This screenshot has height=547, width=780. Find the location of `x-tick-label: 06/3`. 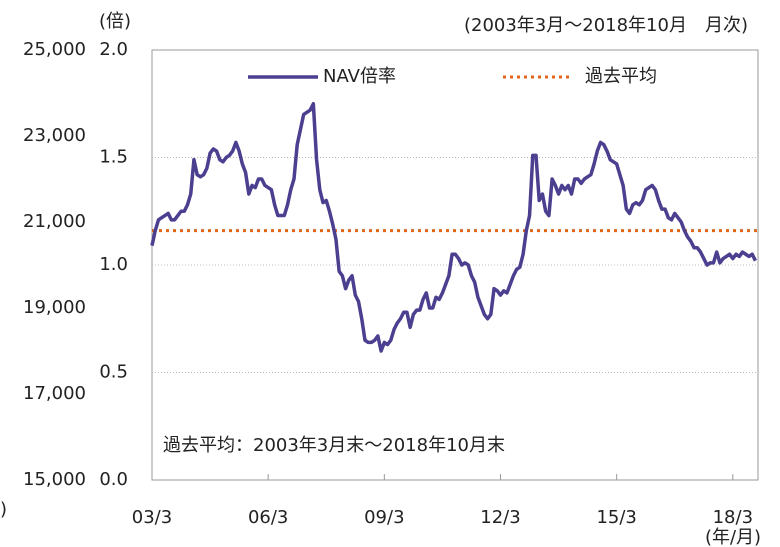

x-tick-label: 06/3 is located at coordinates (268, 517).